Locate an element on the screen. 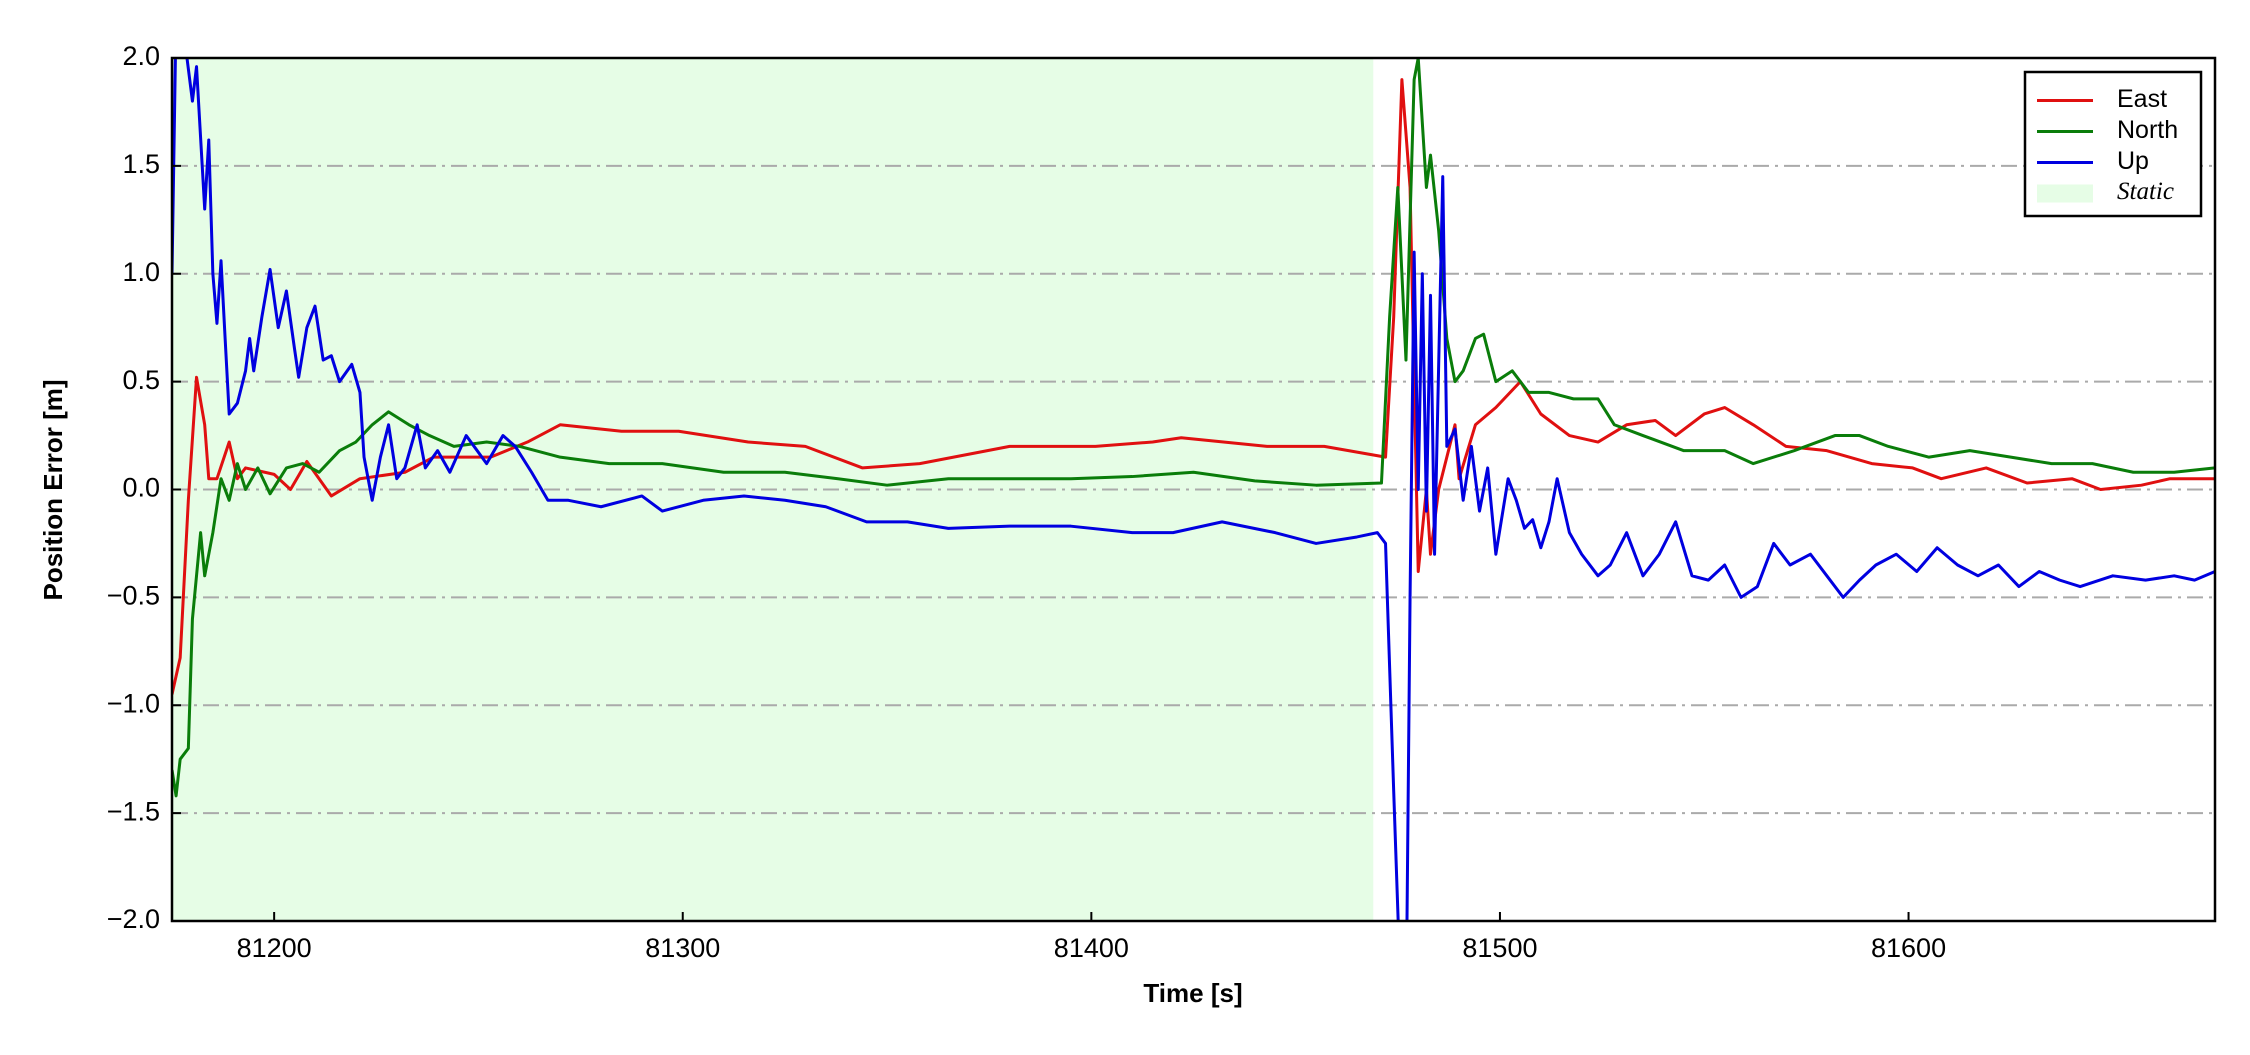 This screenshot has height=1055, width=2250. y-tick-label: 0.5 is located at coordinates (141, 380).